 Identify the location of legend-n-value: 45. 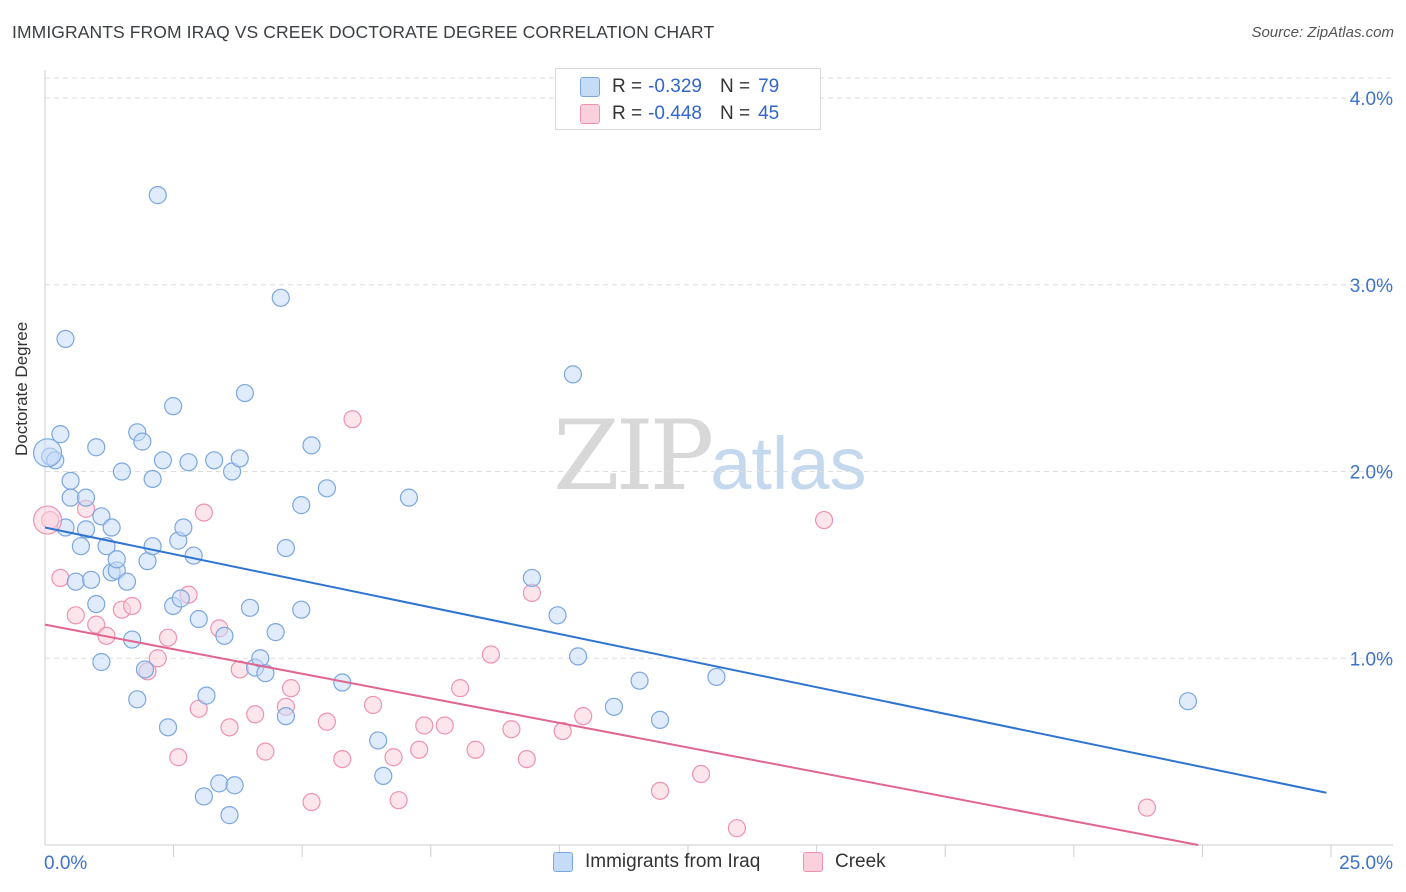
(769, 113).